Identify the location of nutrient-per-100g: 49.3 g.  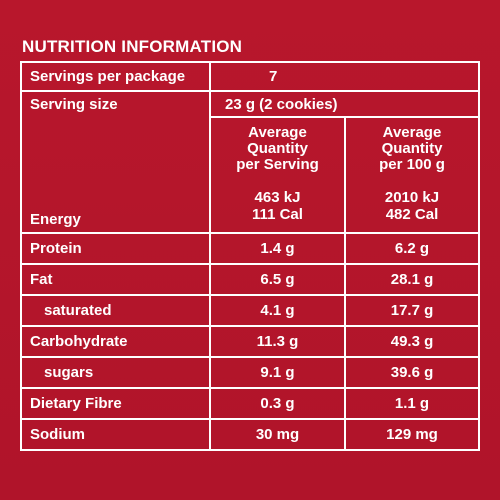
(412, 341).